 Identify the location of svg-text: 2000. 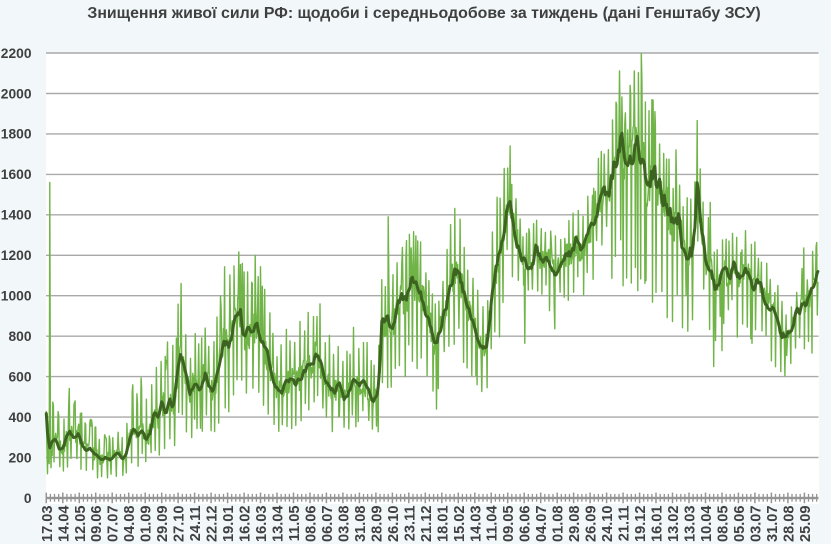
(16, 93).